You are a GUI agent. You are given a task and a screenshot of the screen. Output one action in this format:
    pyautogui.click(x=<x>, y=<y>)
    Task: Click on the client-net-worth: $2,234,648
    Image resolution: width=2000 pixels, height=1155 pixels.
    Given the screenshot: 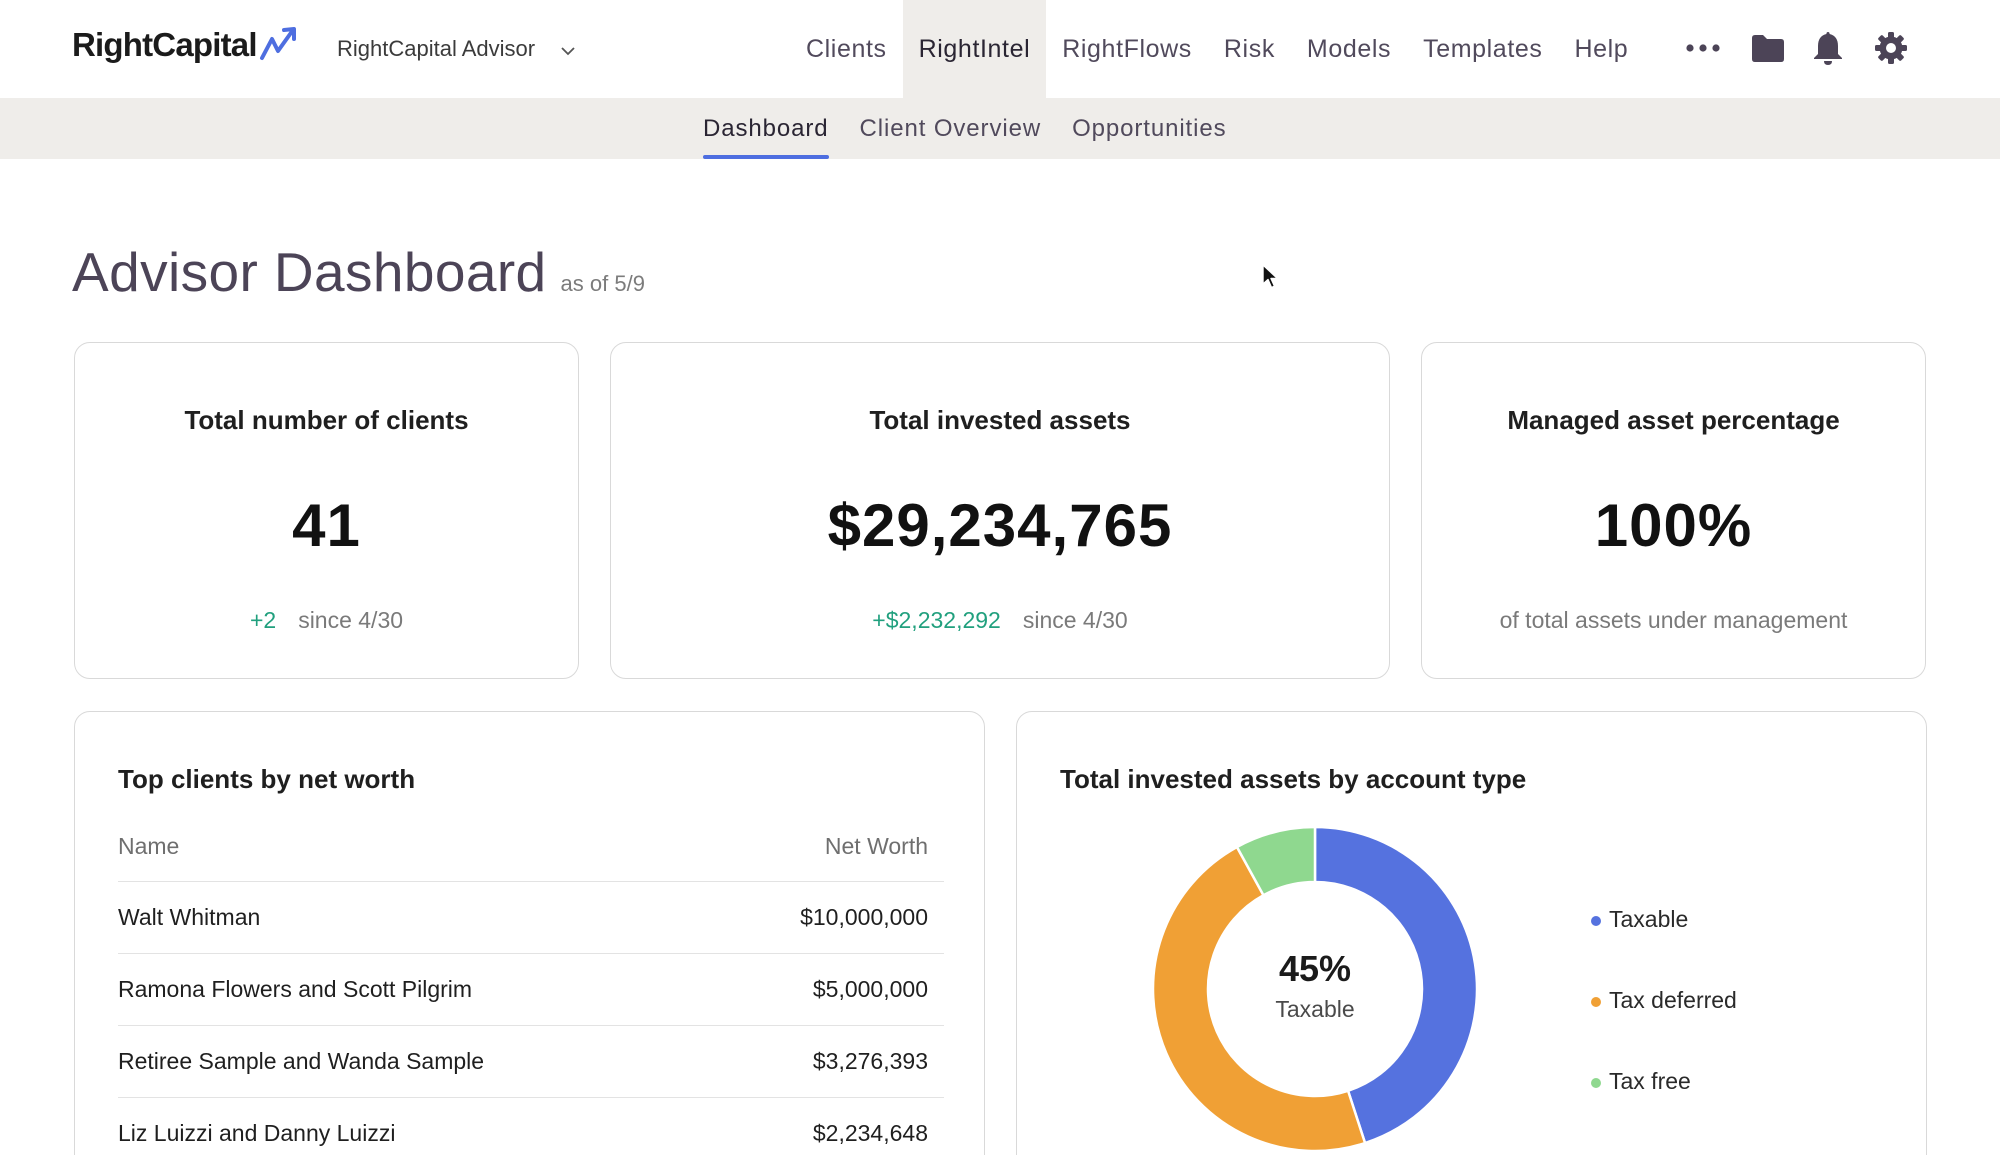 What is the action you would take?
    pyautogui.click(x=870, y=1133)
    